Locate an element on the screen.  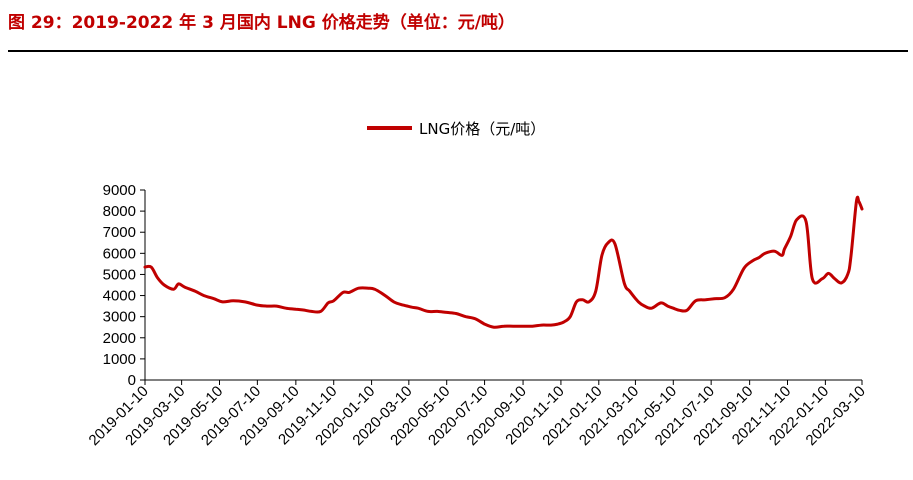
y-tick-label: 5000 is located at coordinates (119, 274).